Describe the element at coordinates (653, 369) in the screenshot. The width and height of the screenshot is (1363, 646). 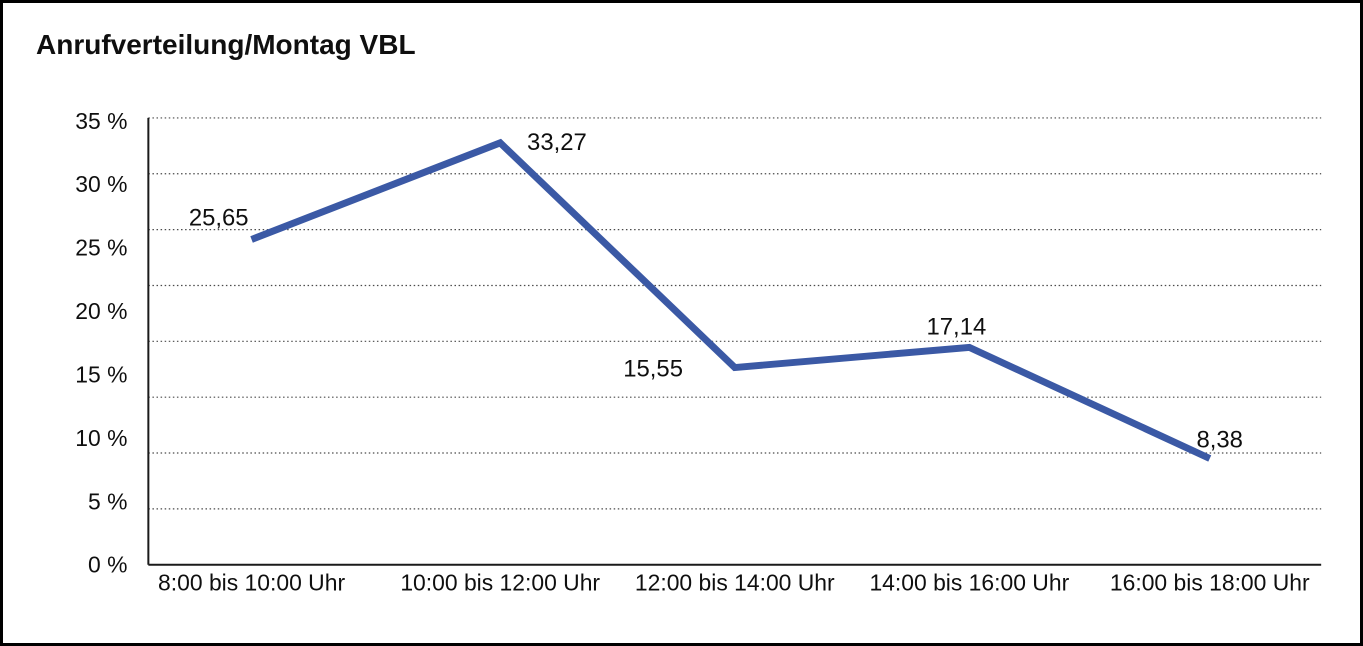
I see `point-value-label: 15,55` at that location.